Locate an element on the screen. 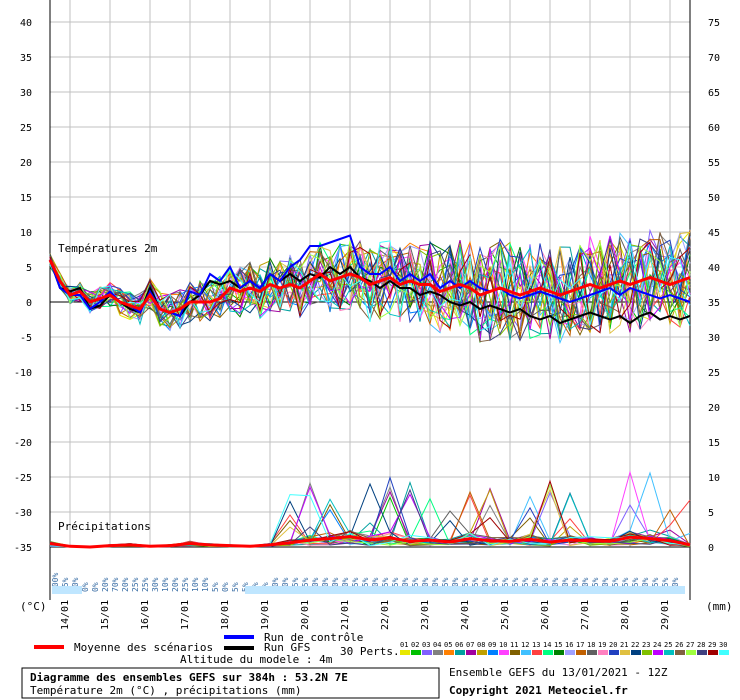  right-tick-label: 60 is located at coordinates (714, 128).